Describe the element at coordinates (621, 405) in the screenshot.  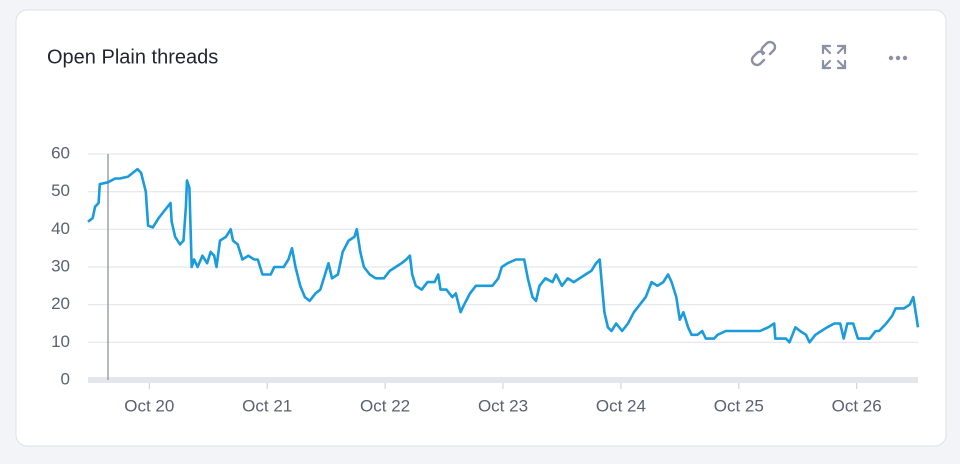
I see `x-tick-label: Oct 24` at that location.